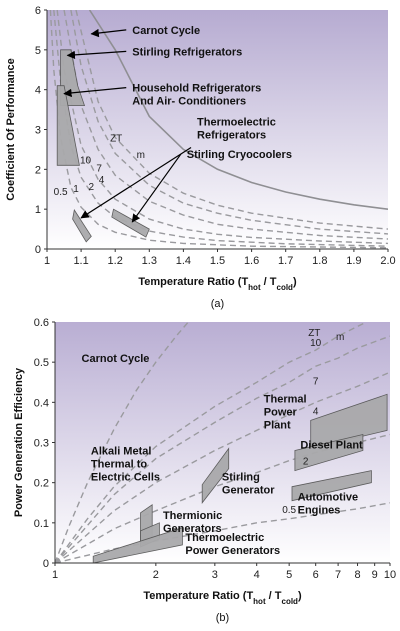 This screenshot has width=400, height=631. Describe the element at coordinates (96, 55) in the screenshot. I see `stirling-refrigerators-arrow` at that location.